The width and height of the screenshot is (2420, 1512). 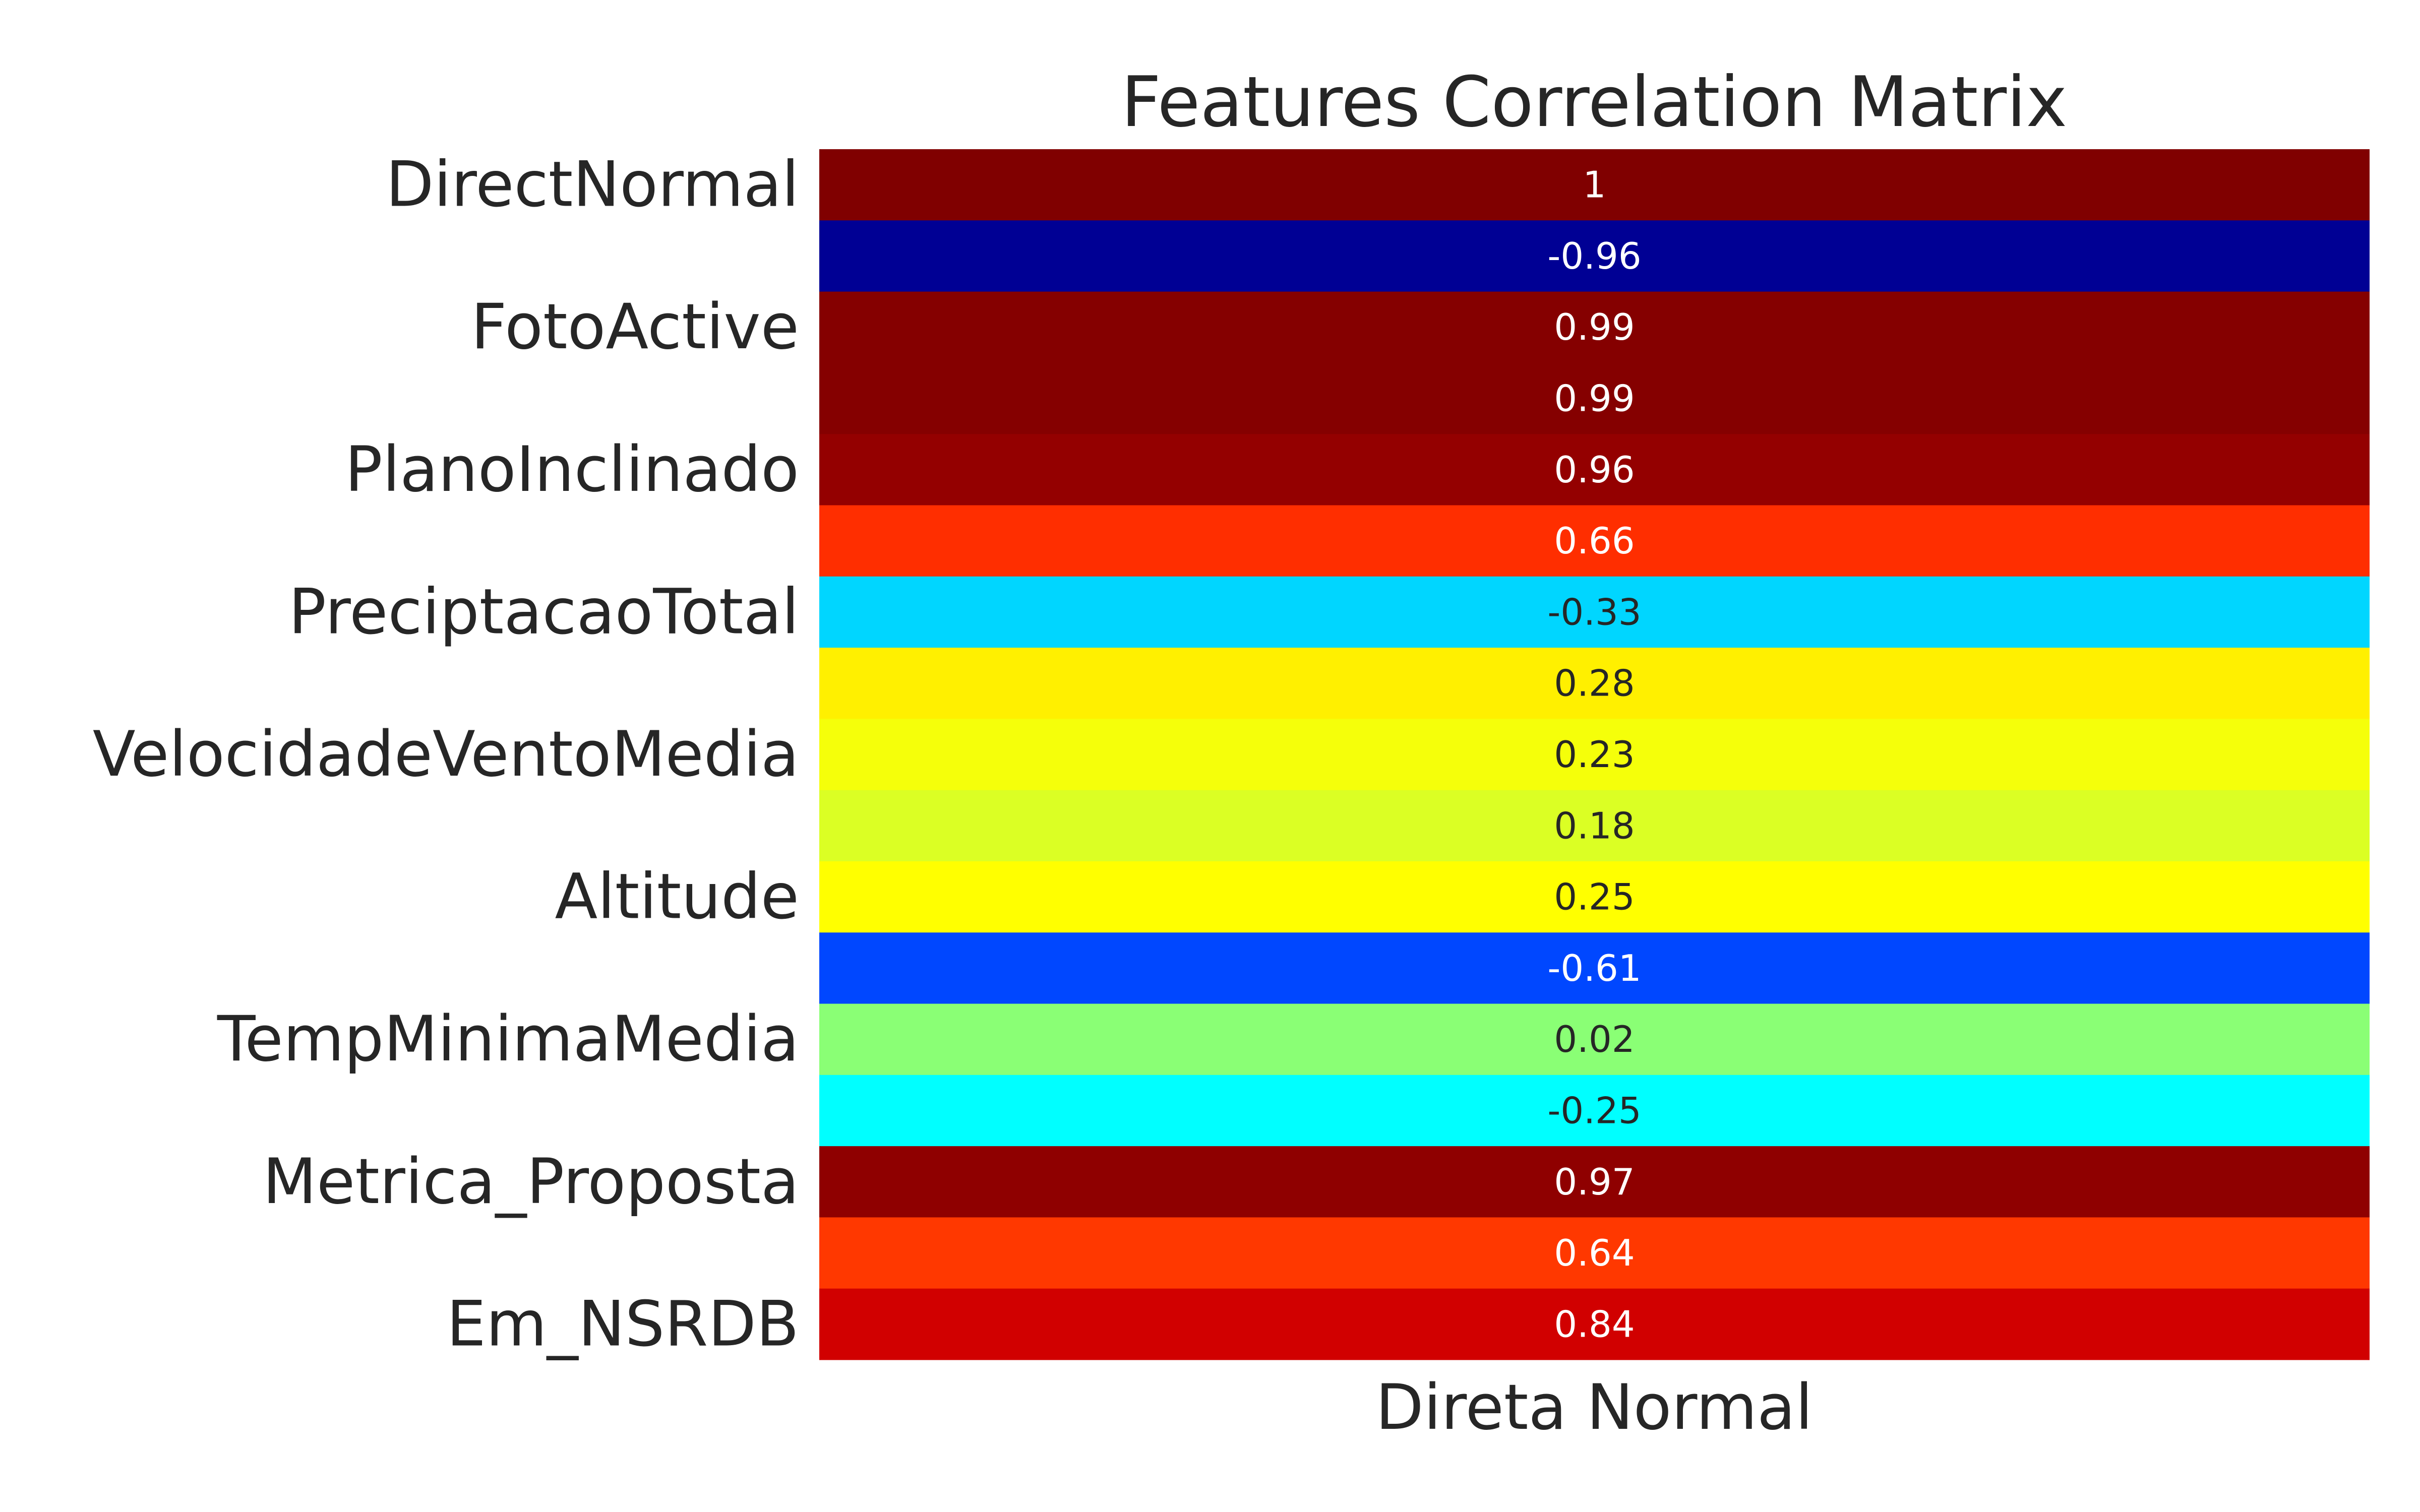 I want to click on cell-value-label: 0.97, so click(x=1594, y=1182).